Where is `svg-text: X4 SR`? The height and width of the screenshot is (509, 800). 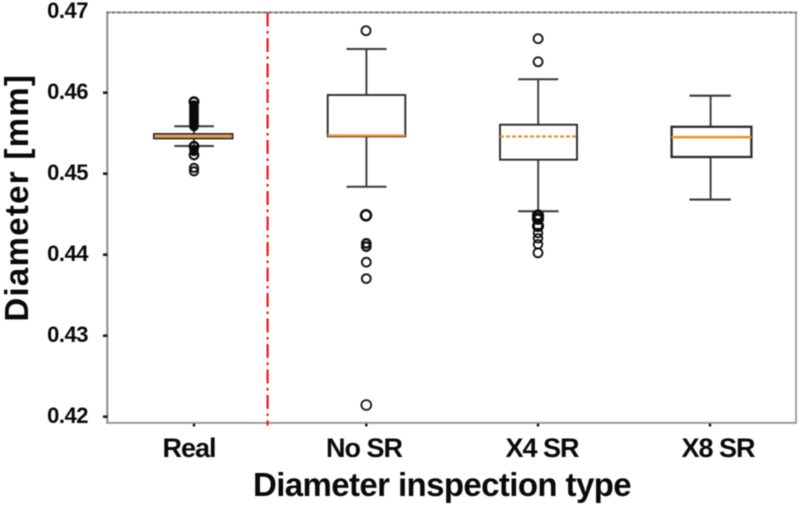 svg-text: X4 SR is located at coordinates (542, 448).